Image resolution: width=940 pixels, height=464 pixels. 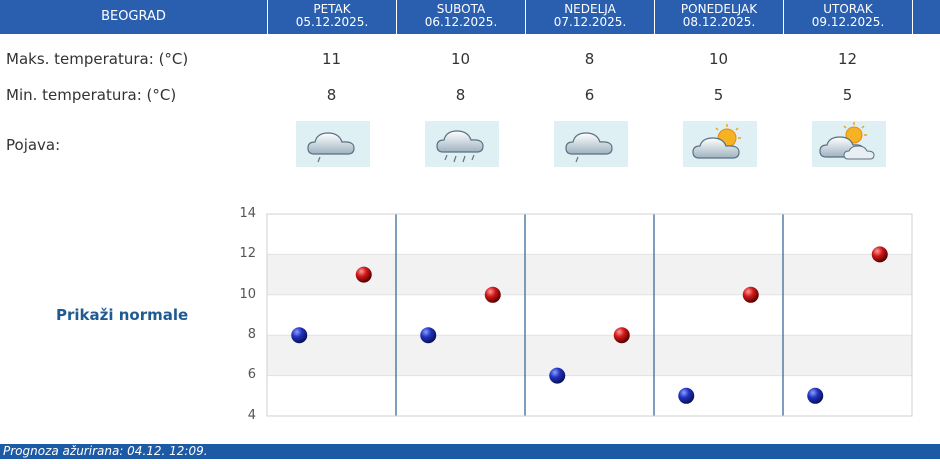 What do you see at coordinates (590, 9) in the screenshot?
I see `day-name: NEDELJA` at bounding box center [590, 9].